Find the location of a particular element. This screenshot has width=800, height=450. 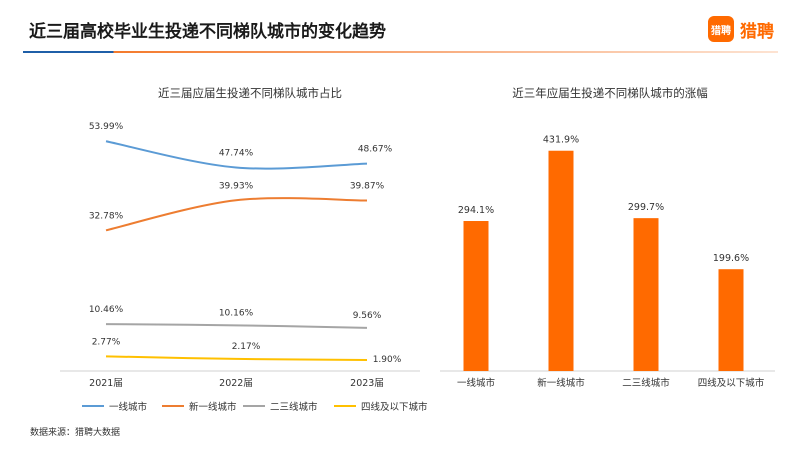

data-label-s3-0: 2.77% is located at coordinates (106, 342).